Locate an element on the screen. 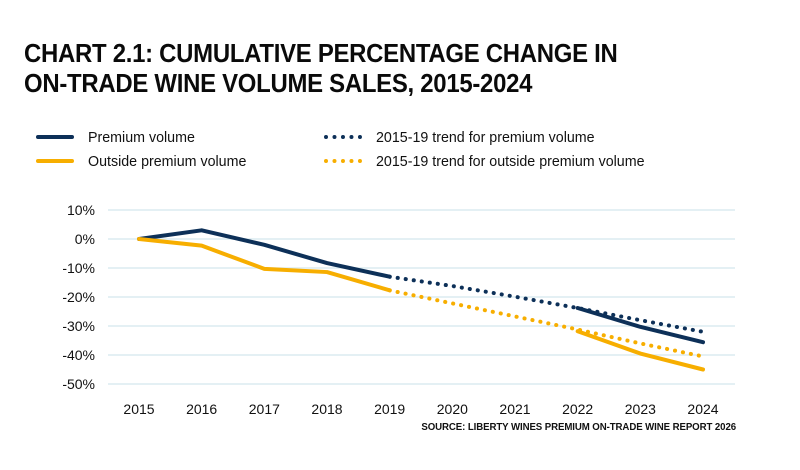 Image resolution: width=800 pixels, height=470 pixels. legend-label: 2015-19 trend for outside premium volume is located at coordinates (510, 161).